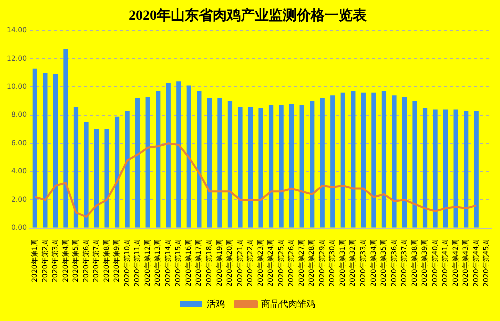 The image size is (500, 321). What do you see at coordinates (289, 304) in the screenshot?
I see `legend-label: 商品代肉雏鸡` at bounding box center [289, 304].